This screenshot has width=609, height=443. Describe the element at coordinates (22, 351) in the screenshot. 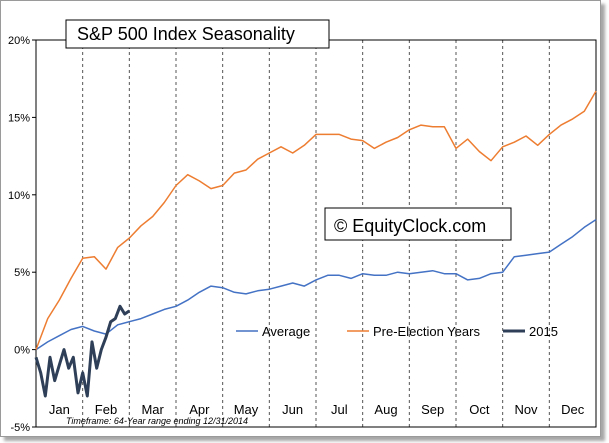

I see `y-tick-label: 0%` at that location.